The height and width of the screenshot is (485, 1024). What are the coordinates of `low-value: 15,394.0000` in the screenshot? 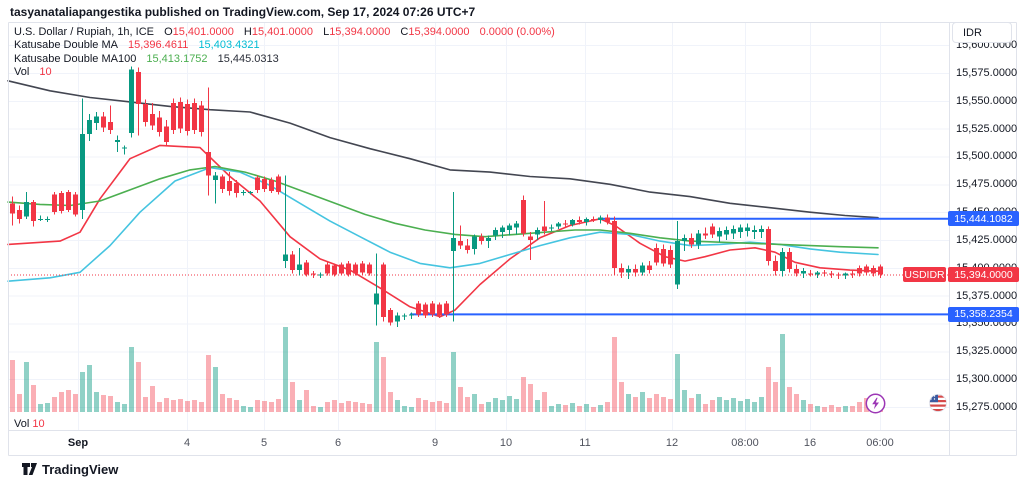 It's located at (360, 32).